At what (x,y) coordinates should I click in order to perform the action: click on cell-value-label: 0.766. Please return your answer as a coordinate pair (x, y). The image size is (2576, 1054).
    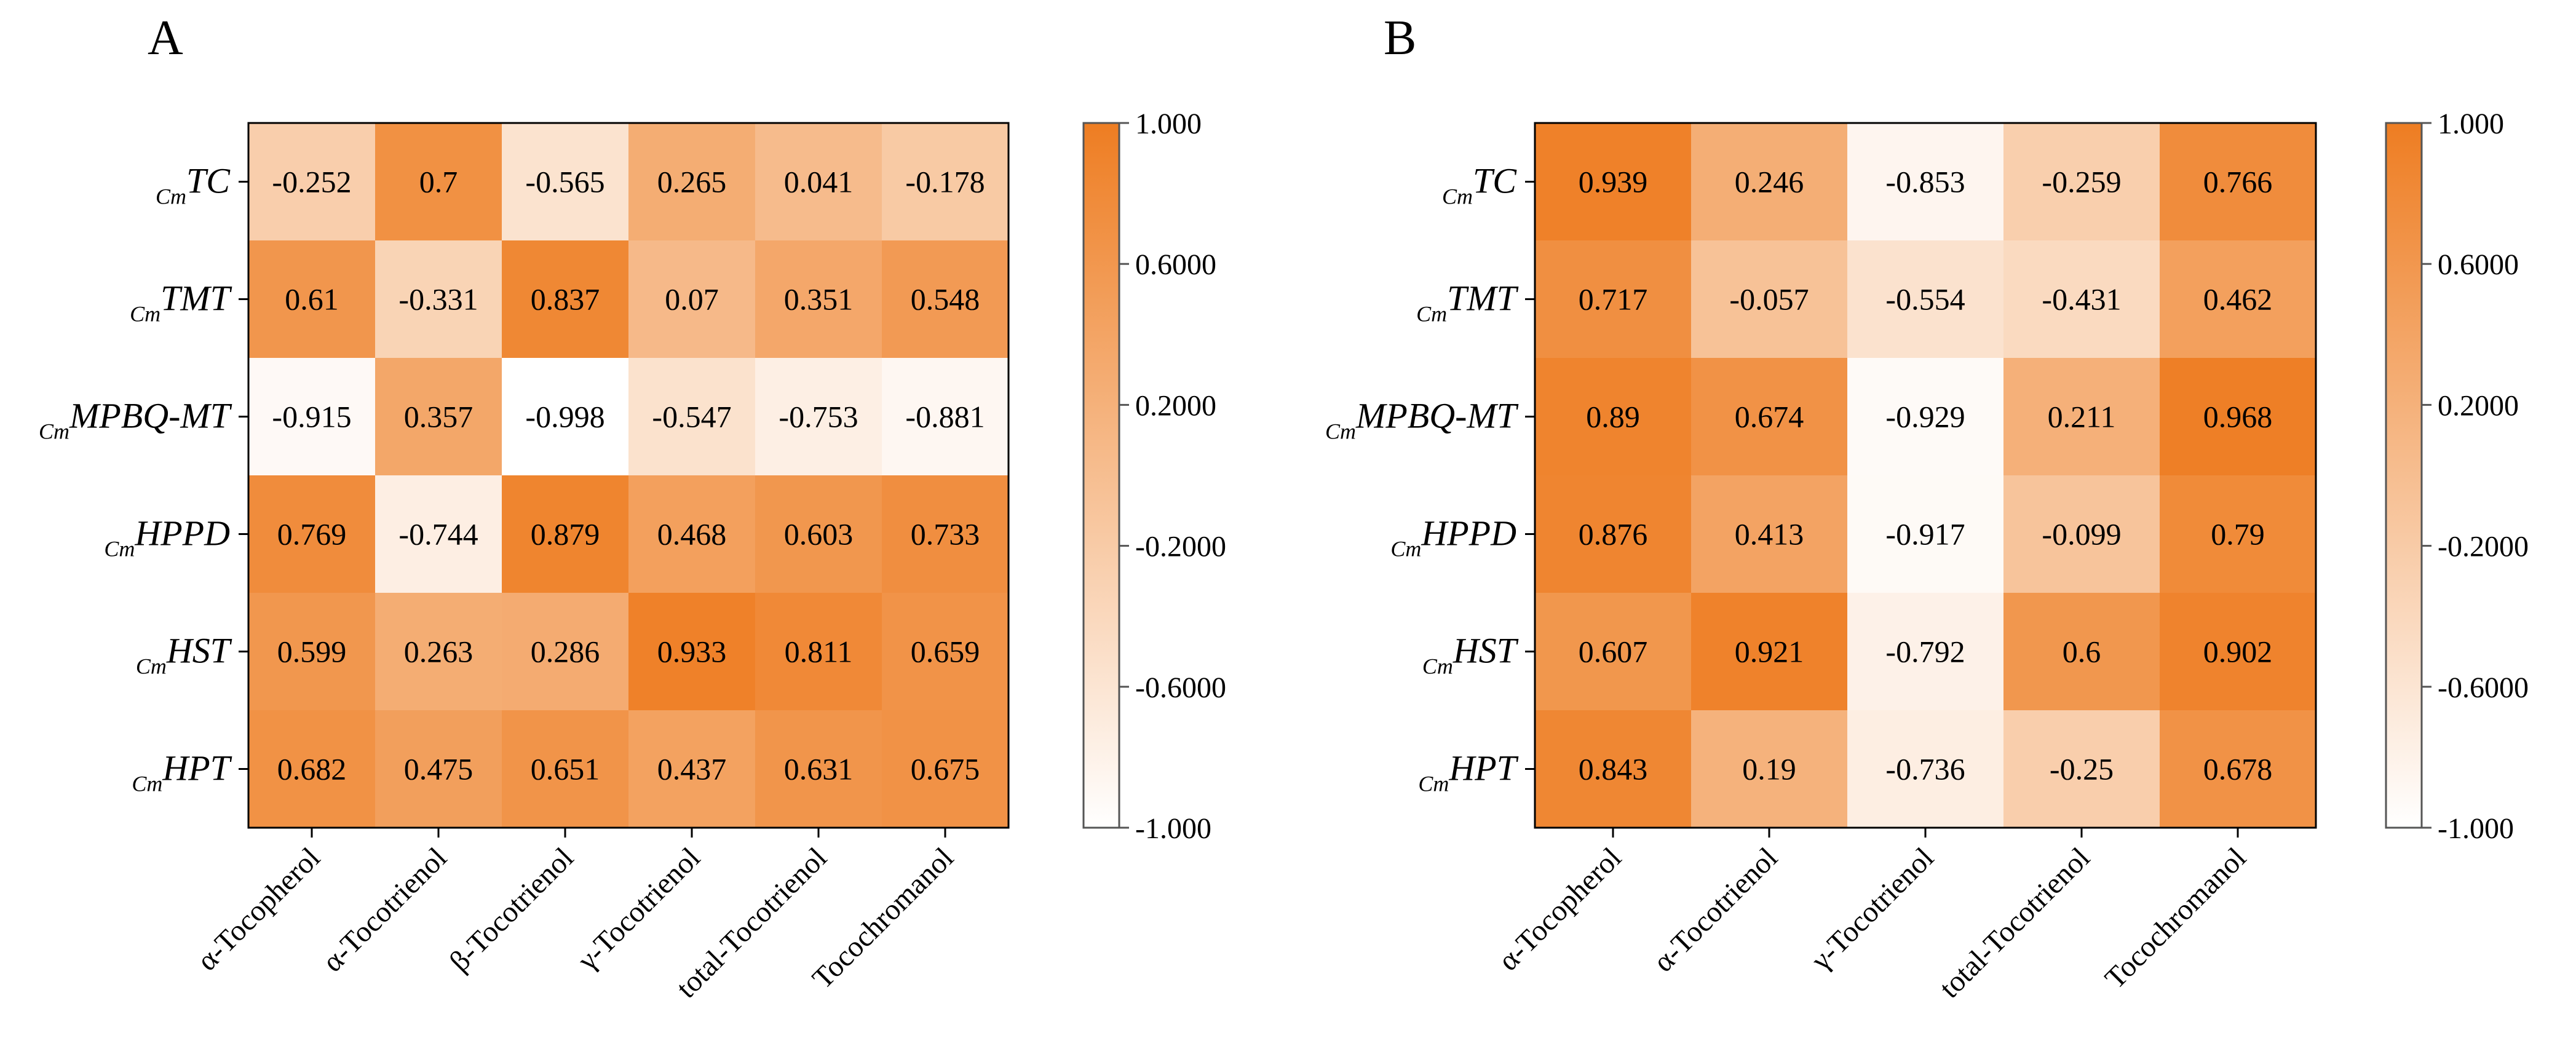
    Looking at the image, I should click on (2238, 182).